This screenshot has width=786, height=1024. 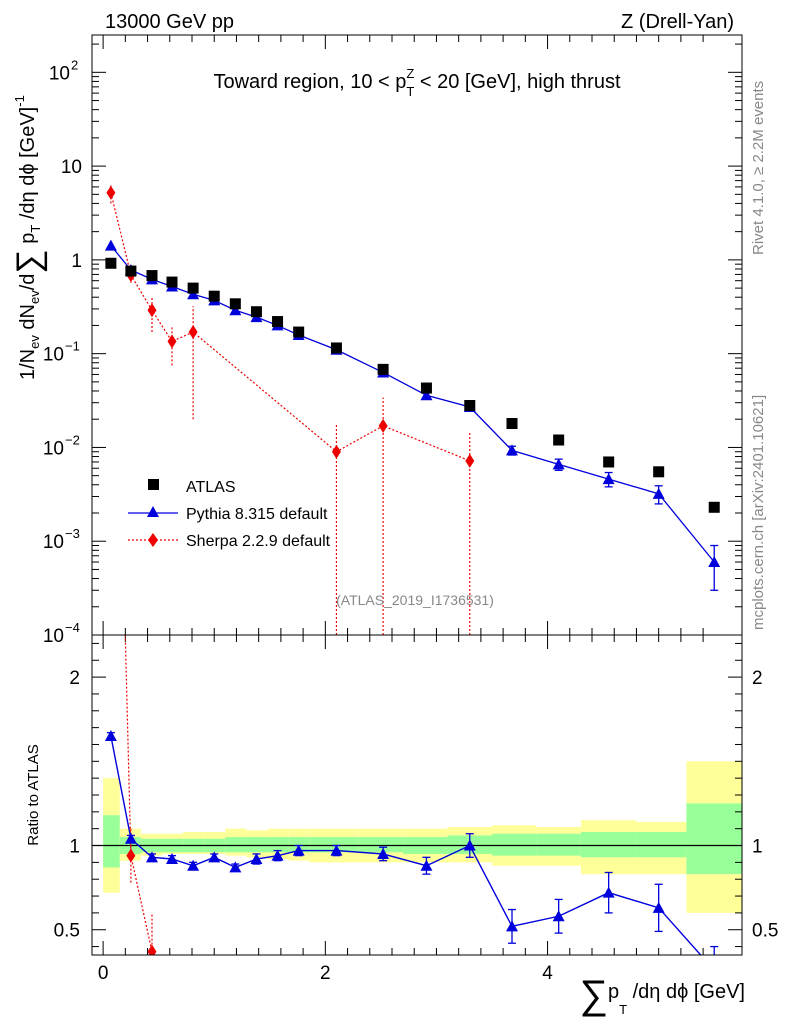 I want to click on ratio-y-axis-label: Ratio to ATLAS, so click(x=33, y=794).